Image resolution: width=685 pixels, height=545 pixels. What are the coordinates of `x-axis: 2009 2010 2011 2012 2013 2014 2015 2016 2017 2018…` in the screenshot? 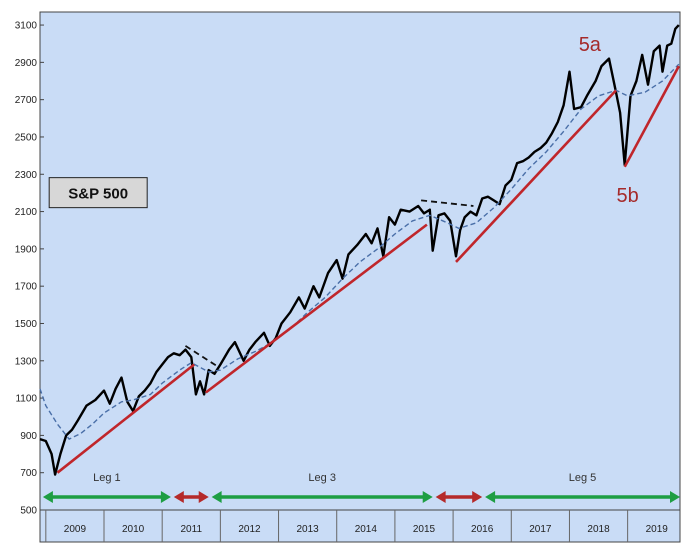 It's located at (357, 526).